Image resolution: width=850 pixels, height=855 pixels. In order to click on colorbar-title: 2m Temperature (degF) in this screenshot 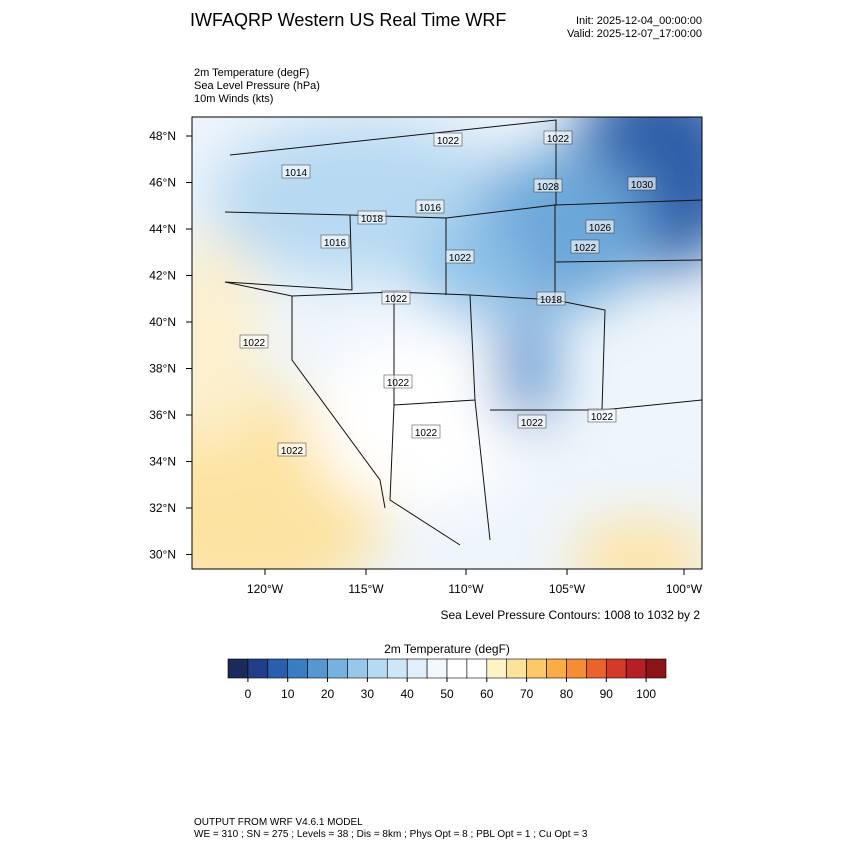, I will do `click(447, 649)`.